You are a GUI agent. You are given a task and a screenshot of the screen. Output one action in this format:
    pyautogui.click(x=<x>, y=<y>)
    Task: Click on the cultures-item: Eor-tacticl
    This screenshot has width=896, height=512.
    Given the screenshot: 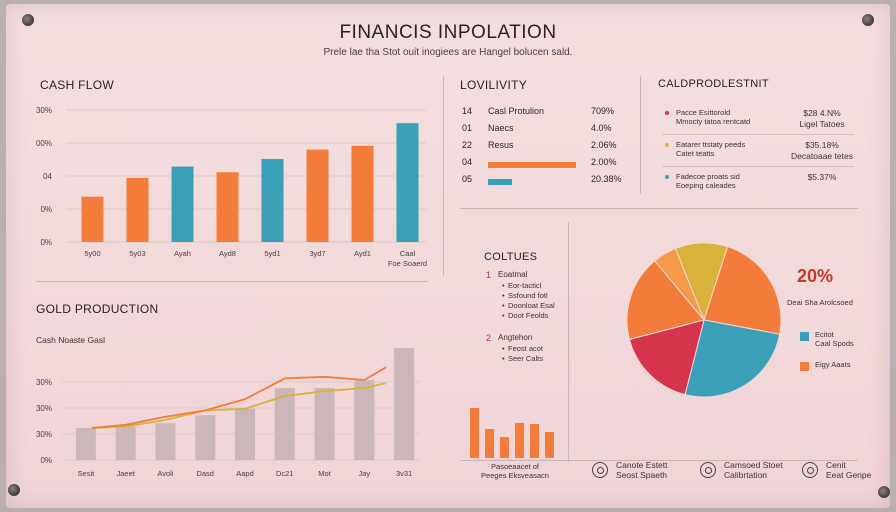 What is the action you would take?
    pyautogui.click(x=525, y=285)
    